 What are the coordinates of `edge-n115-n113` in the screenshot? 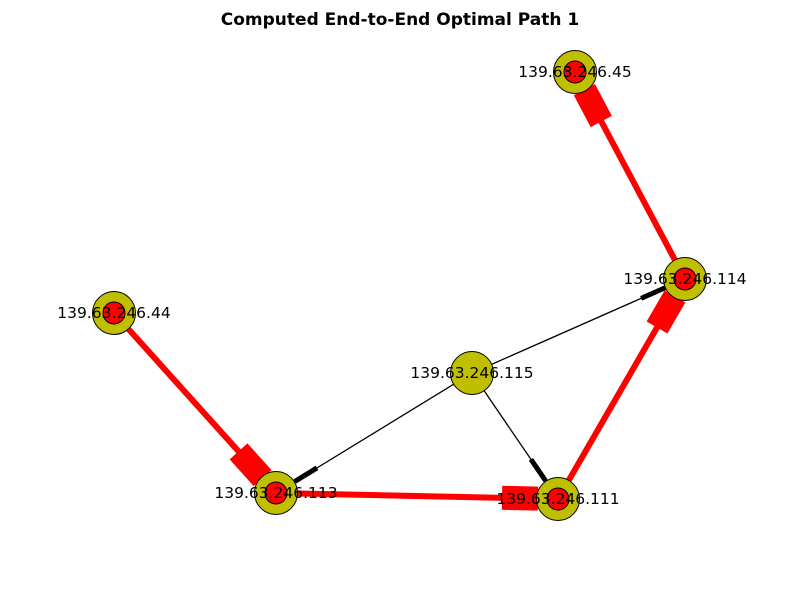 It's located at (374, 433).